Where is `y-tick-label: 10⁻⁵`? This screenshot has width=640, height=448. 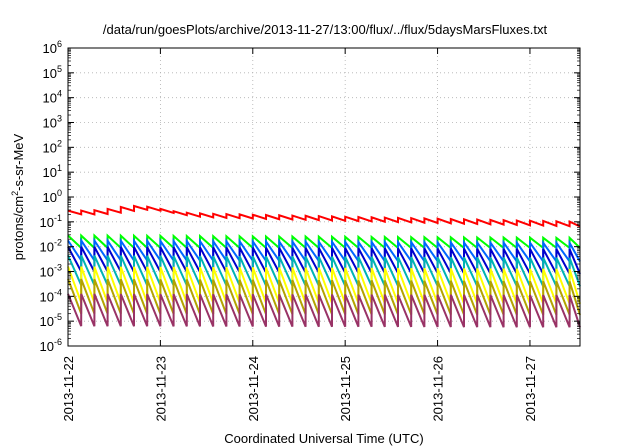
y-tick-label: 10⁻⁵ is located at coordinates (51, 320).